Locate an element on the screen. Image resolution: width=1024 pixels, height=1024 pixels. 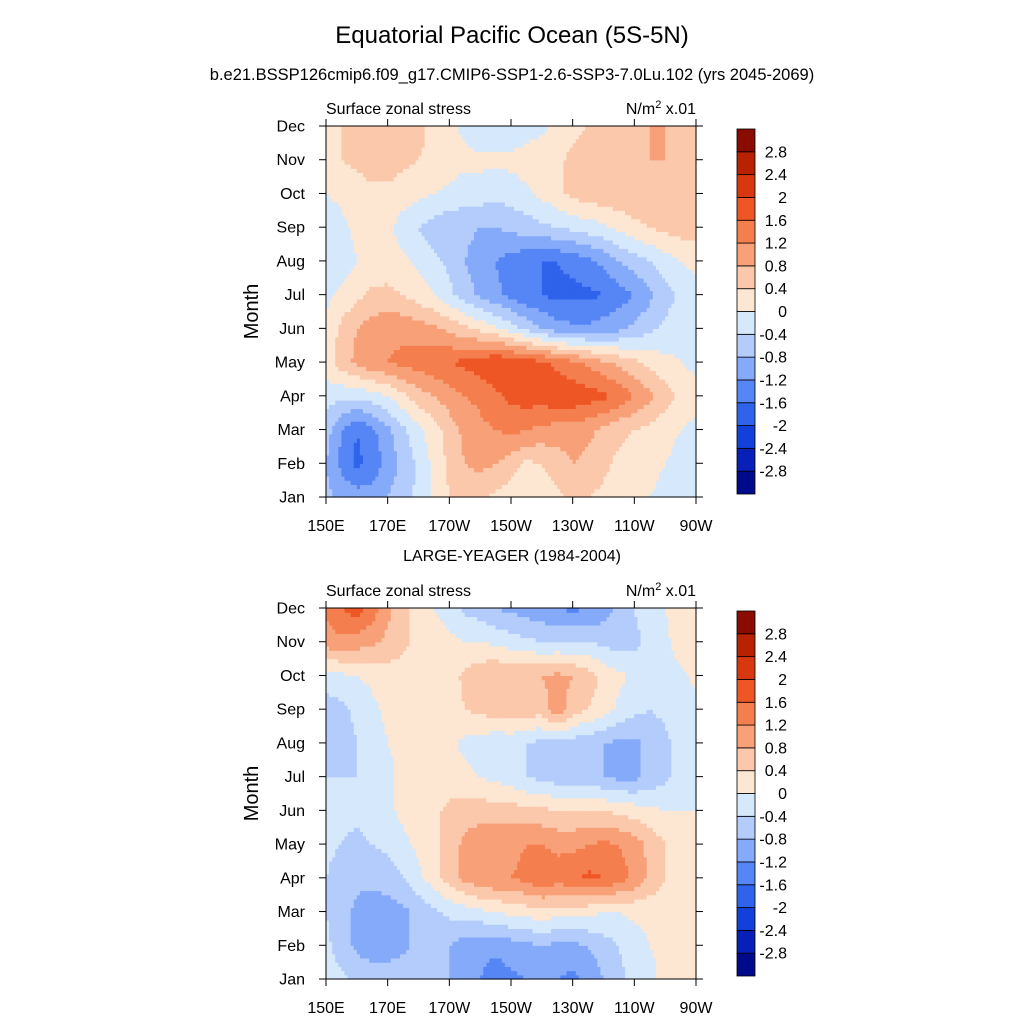
panel-2-title: LARGE-YEAGER (1984-2004) is located at coordinates (512, 557).